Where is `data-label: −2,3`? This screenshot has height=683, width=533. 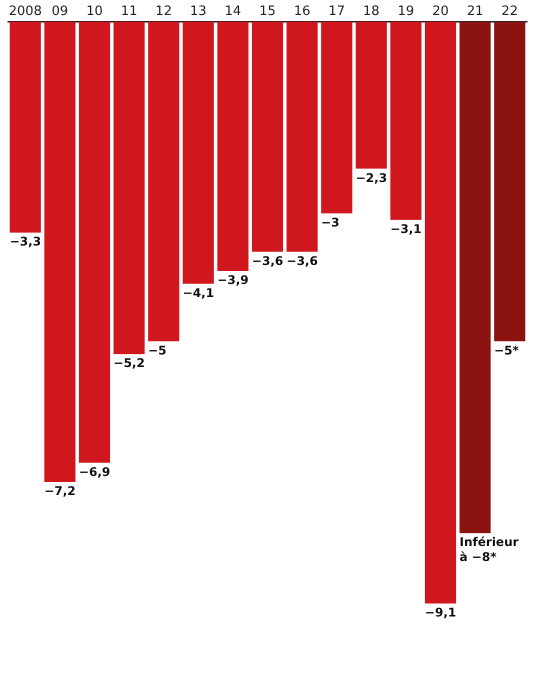 data-label: −2,3 is located at coordinates (372, 177).